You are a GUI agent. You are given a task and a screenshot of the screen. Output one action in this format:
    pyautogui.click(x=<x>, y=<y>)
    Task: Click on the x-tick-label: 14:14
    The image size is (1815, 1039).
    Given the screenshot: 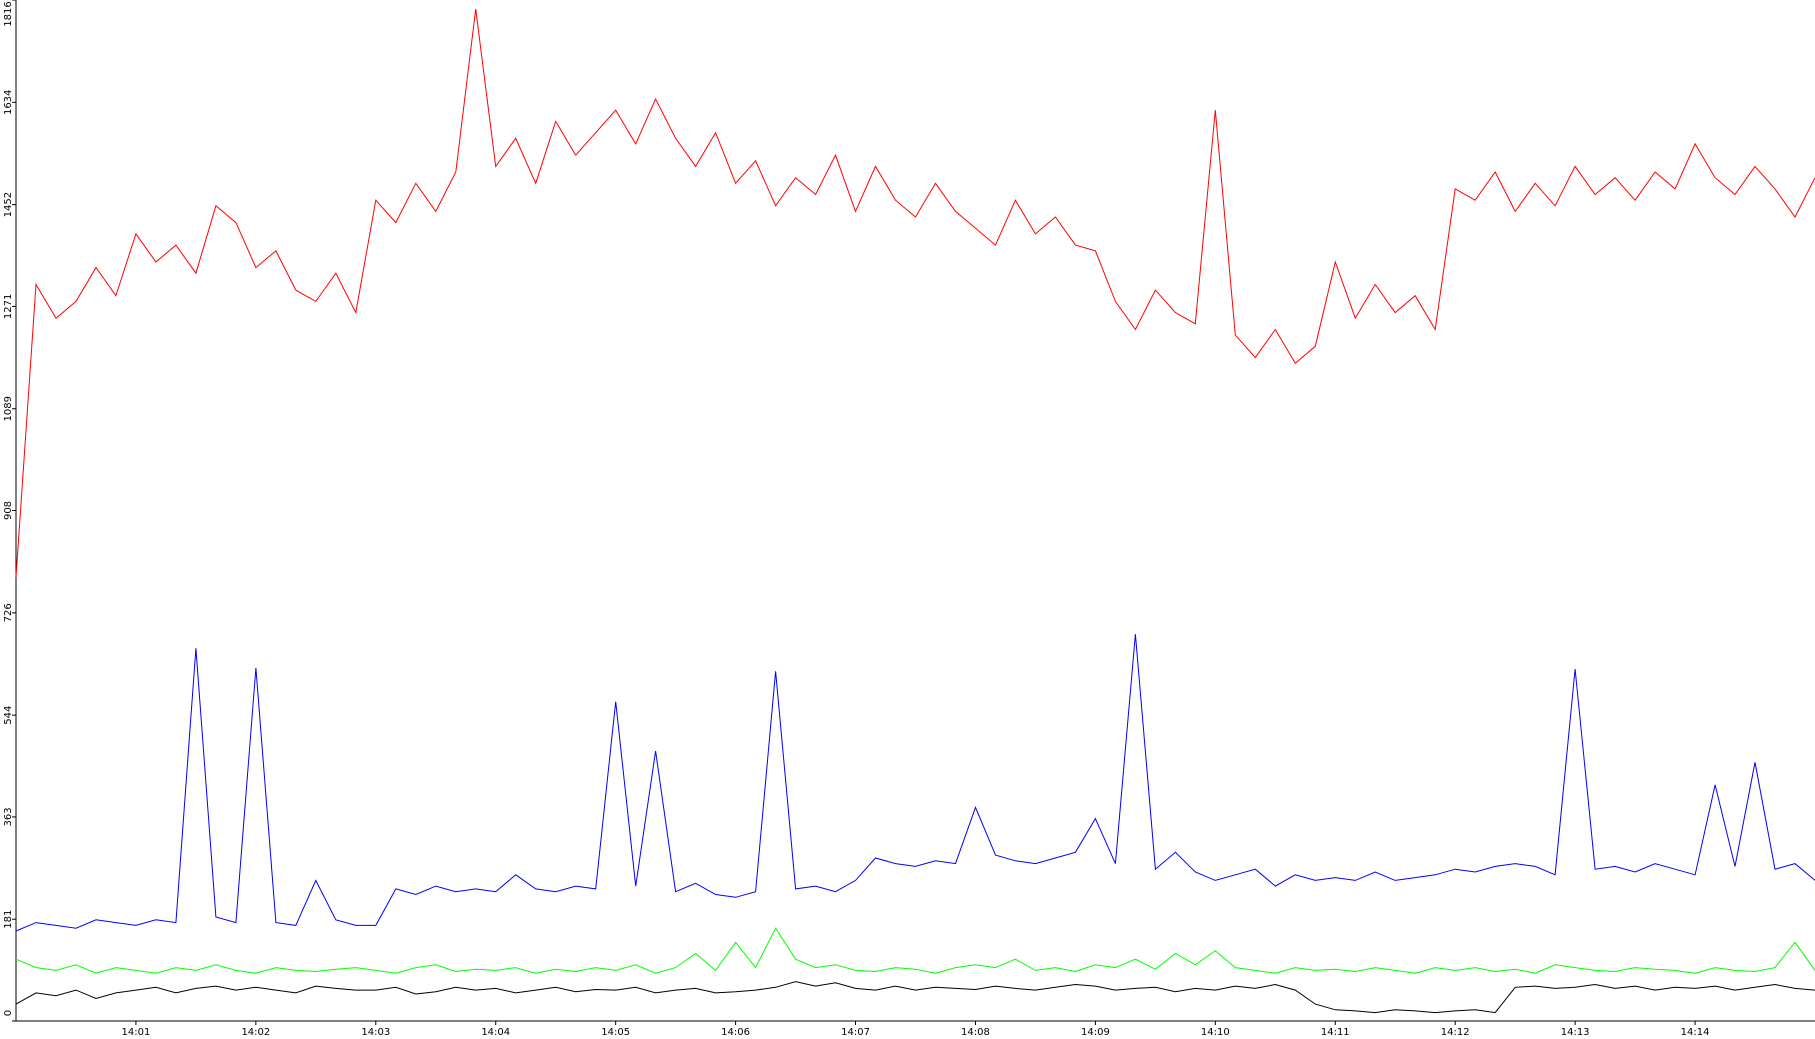 What is the action you would take?
    pyautogui.click(x=1695, y=1032)
    